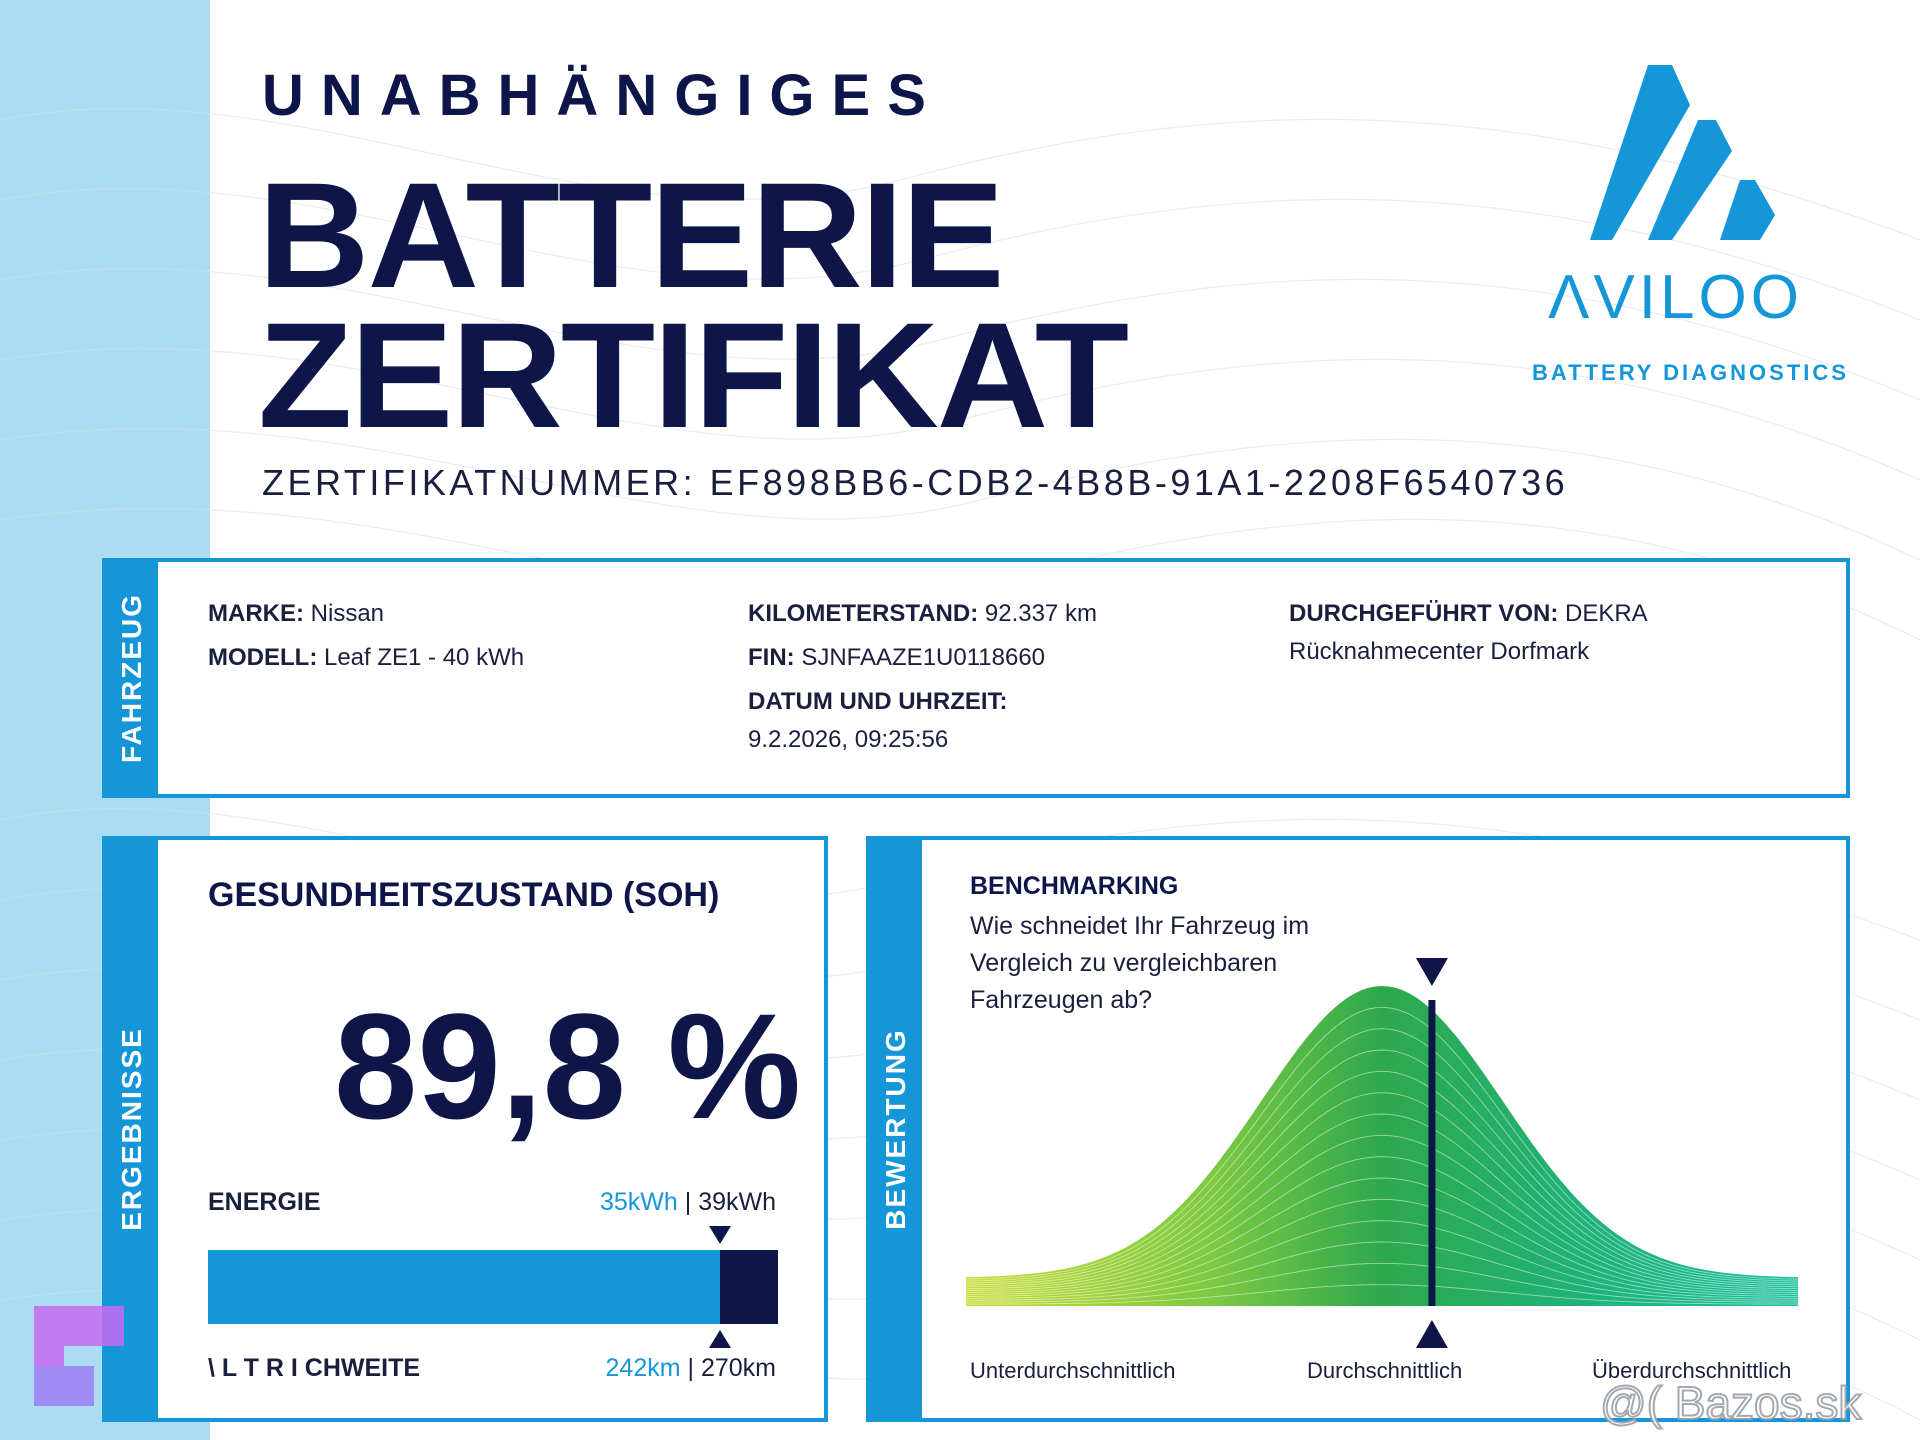 This screenshot has width=1920, height=1440. I want to click on energy-marker-down-icon, so click(719, 1235).